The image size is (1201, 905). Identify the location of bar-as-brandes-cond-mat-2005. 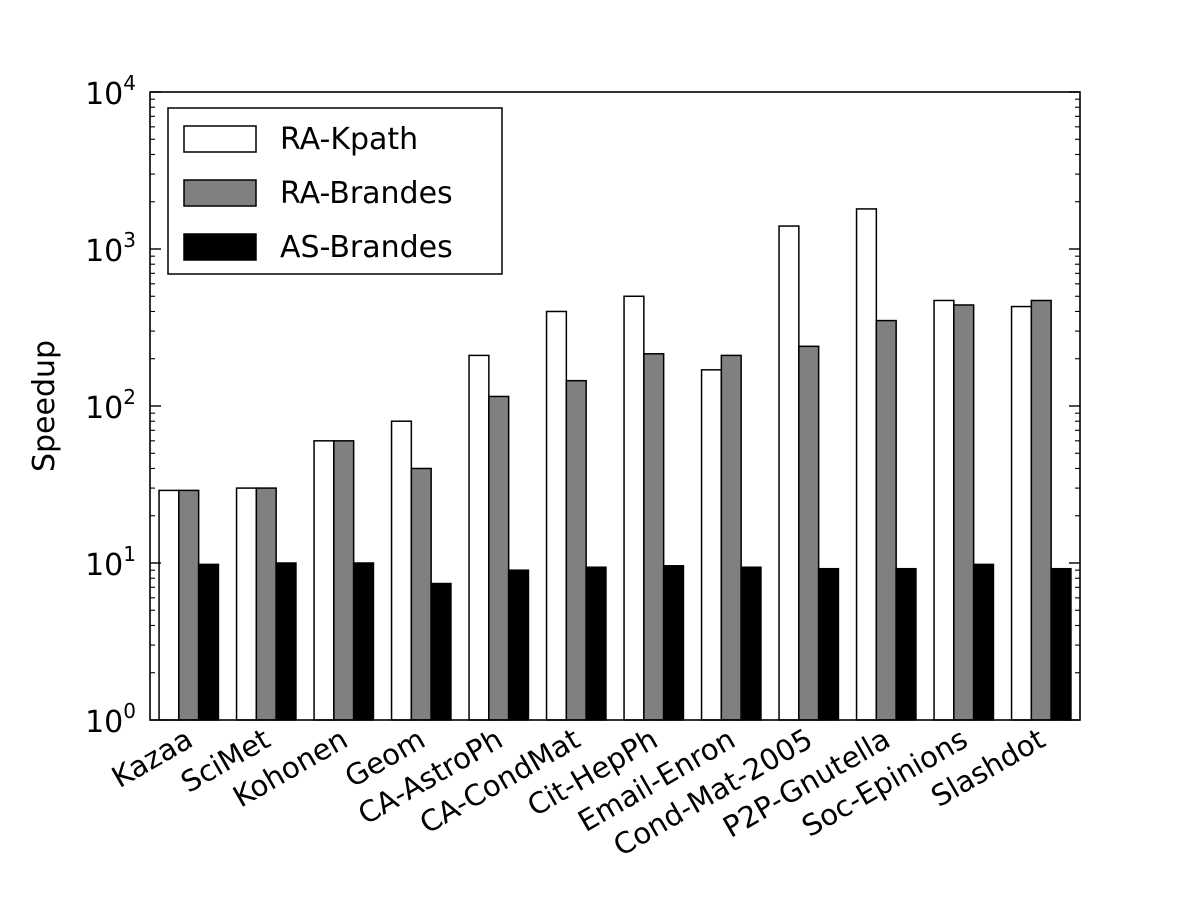
(828, 644).